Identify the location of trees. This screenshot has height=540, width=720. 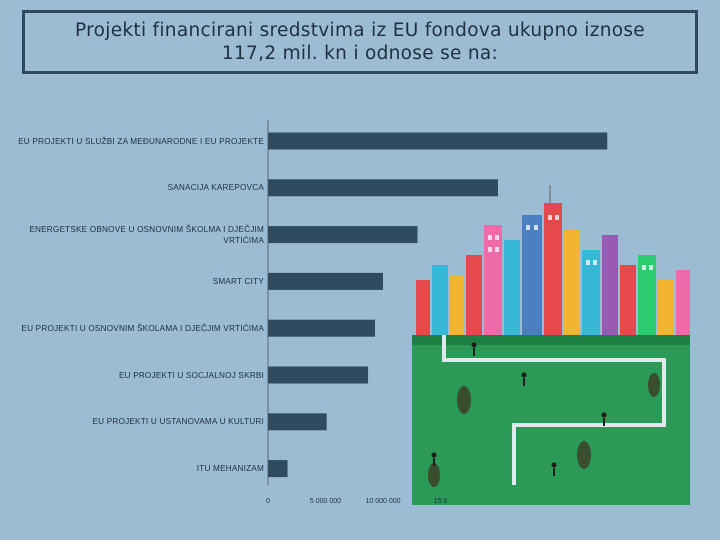
(544, 430).